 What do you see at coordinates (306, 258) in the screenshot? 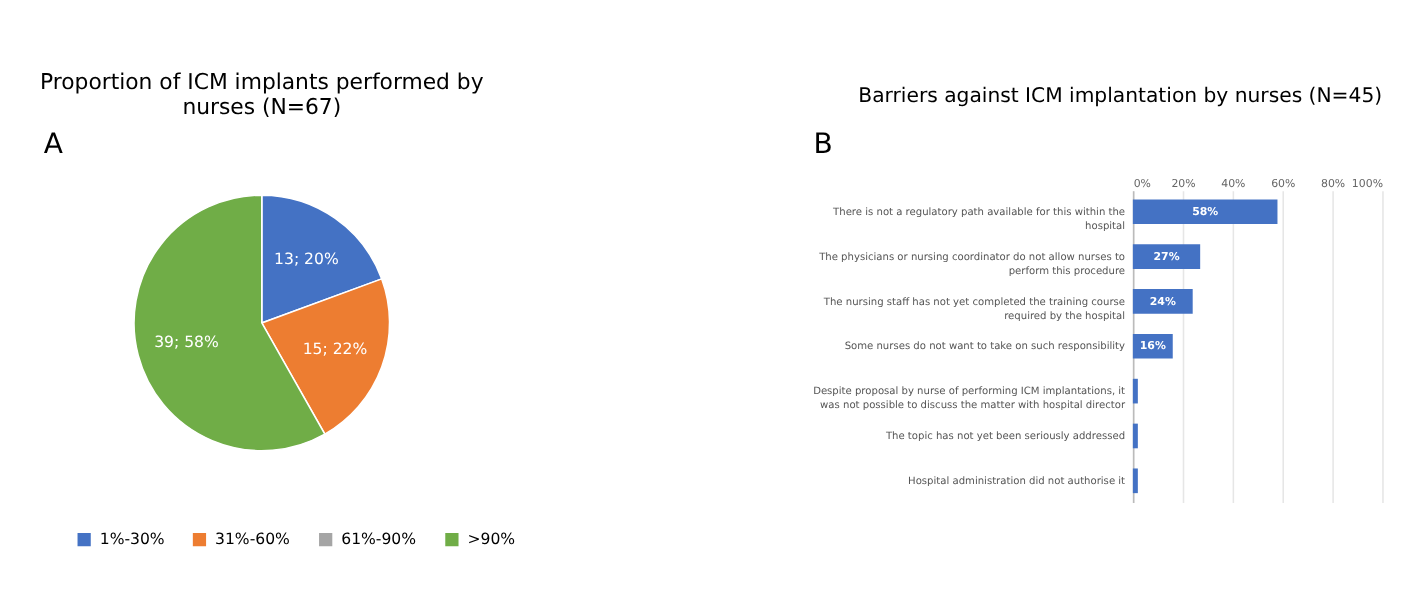
I see `data-label: 13; 20%` at bounding box center [306, 258].